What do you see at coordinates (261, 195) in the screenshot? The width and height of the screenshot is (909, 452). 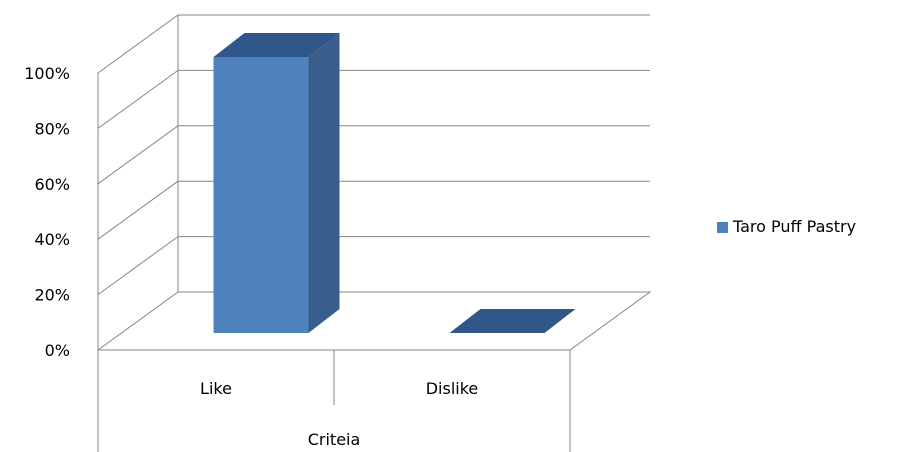 I see `bar-front` at bounding box center [261, 195].